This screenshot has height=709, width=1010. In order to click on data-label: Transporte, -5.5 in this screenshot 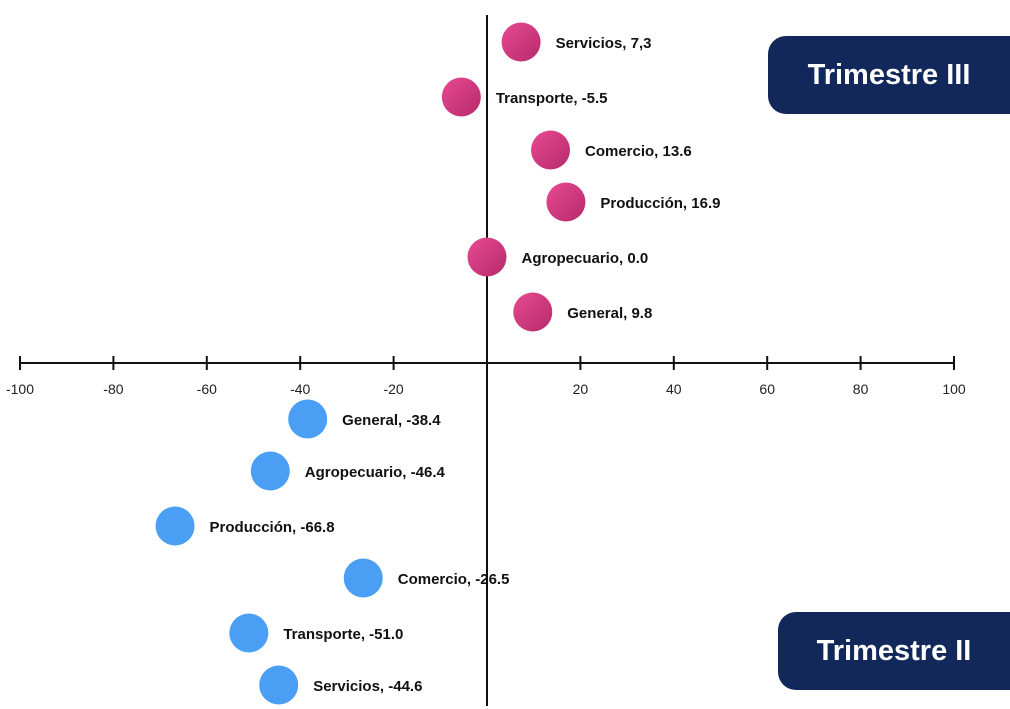, I will do `click(552, 98)`.